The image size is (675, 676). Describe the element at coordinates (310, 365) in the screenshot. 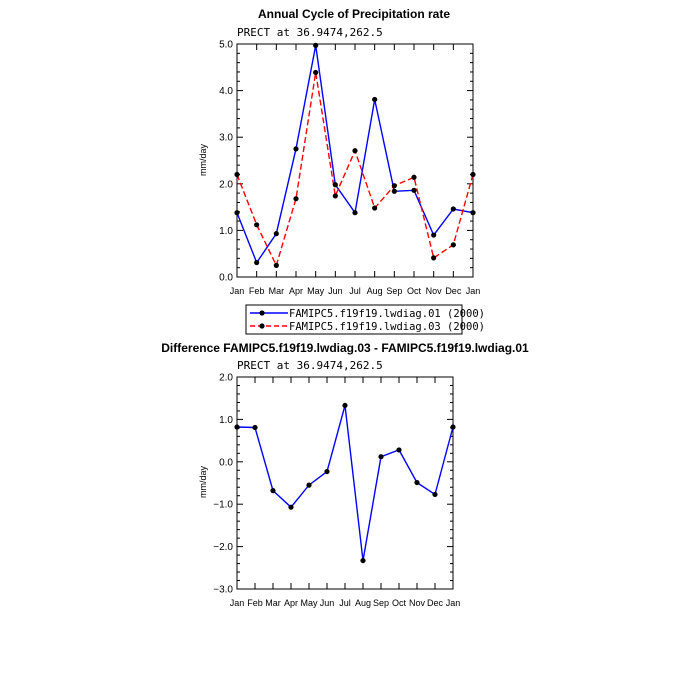

I see `chart2-subtitle: PRECT at 36.9474,262.5` at that location.